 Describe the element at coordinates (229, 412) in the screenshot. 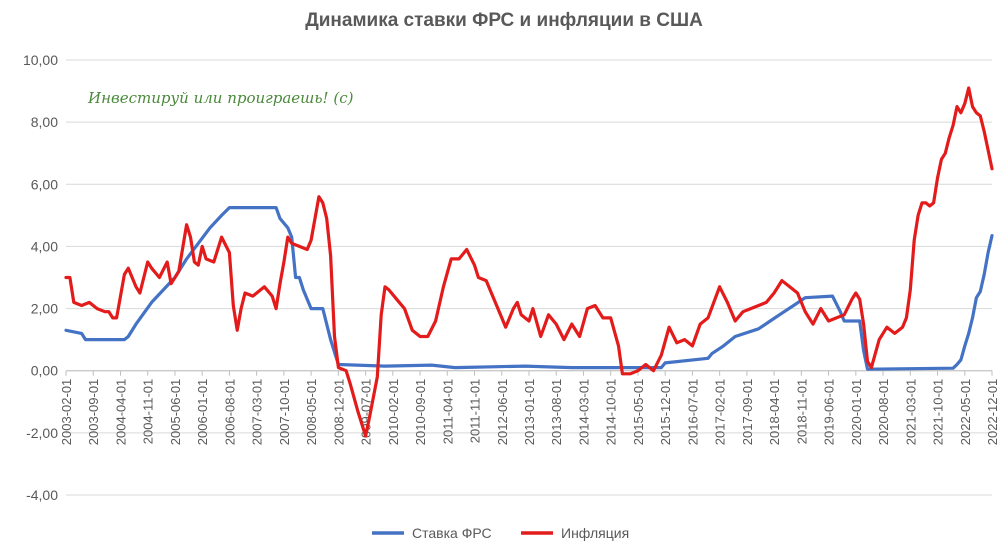

I see `x-tick-label: 2006-08-01` at that location.